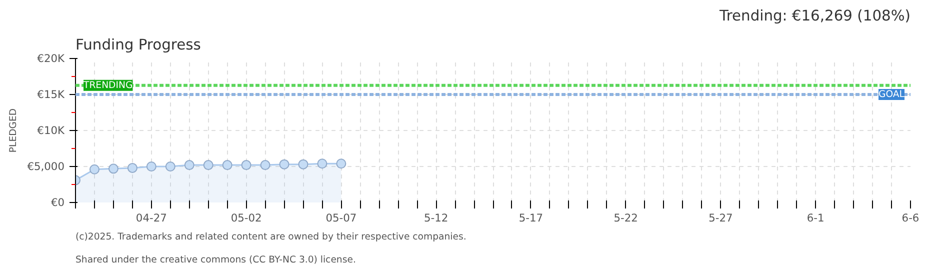 This screenshot has width=940, height=270. I want to click on x-tick-label: 04-27, so click(151, 218).